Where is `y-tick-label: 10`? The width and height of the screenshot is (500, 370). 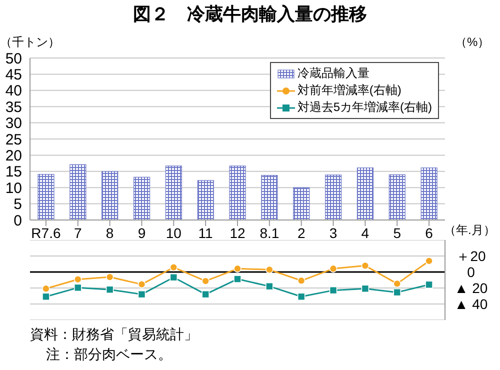
y-tick-label: 10 is located at coordinates (13, 188).